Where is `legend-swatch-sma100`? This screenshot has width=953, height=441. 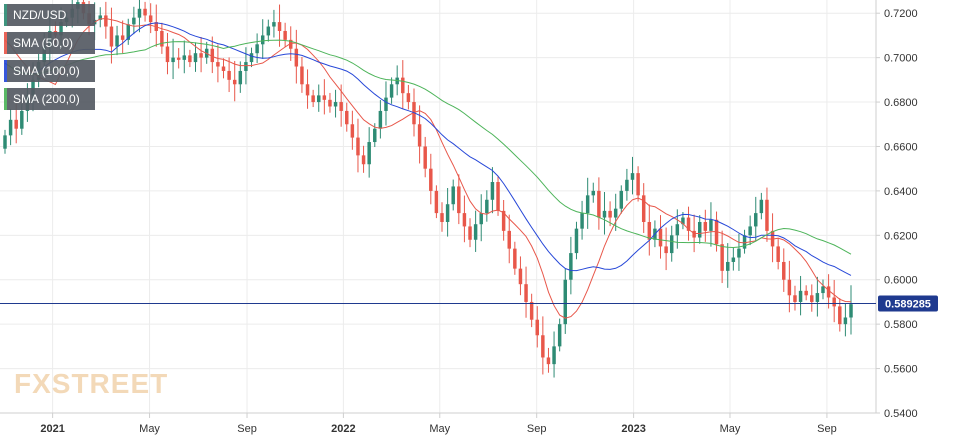 legend-swatch-sma100 is located at coordinates (5, 71).